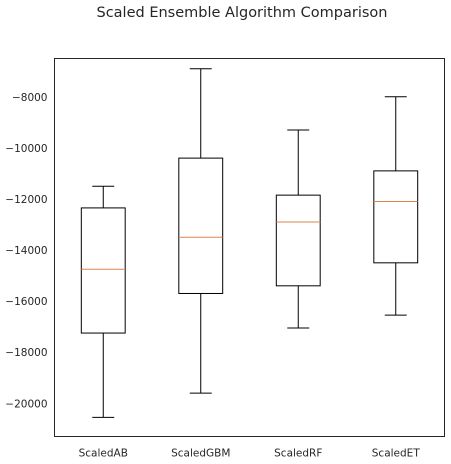 This screenshot has width=451, height=464. Describe the element at coordinates (250, 454) in the screenshot. I see `x-axis: ScaledAB ScaledGBM ScaledRF ScaledET` at that location.